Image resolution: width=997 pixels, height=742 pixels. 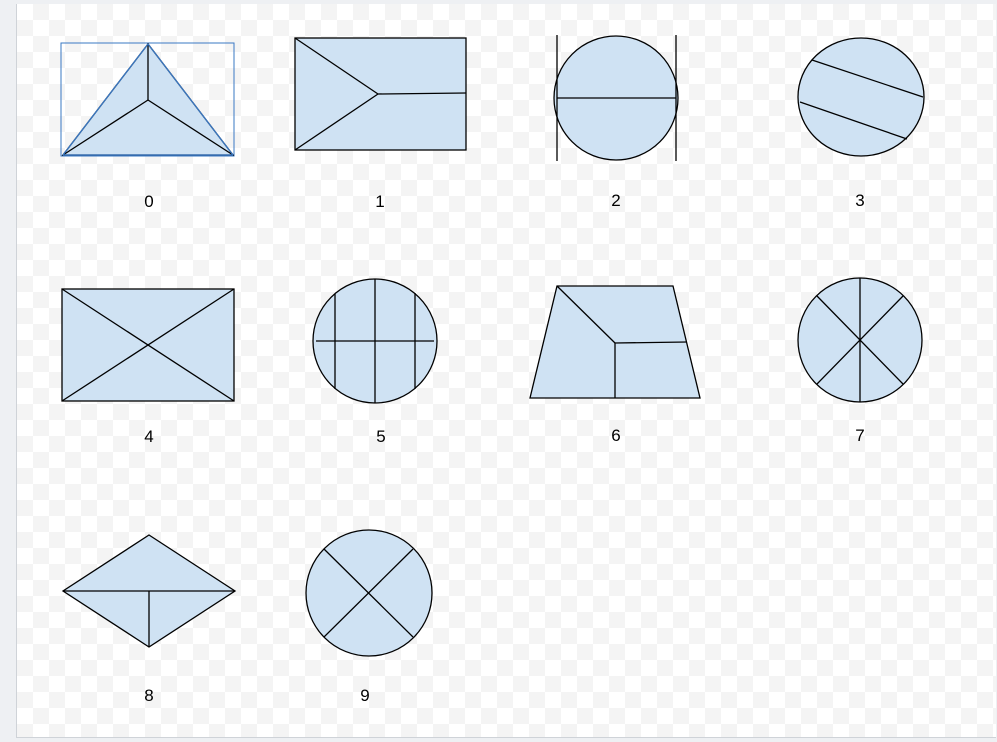 What do you see at coordinates (375, 362) in the screenshot?
I see `shape-5: 5` at bounding box center [375, 362].